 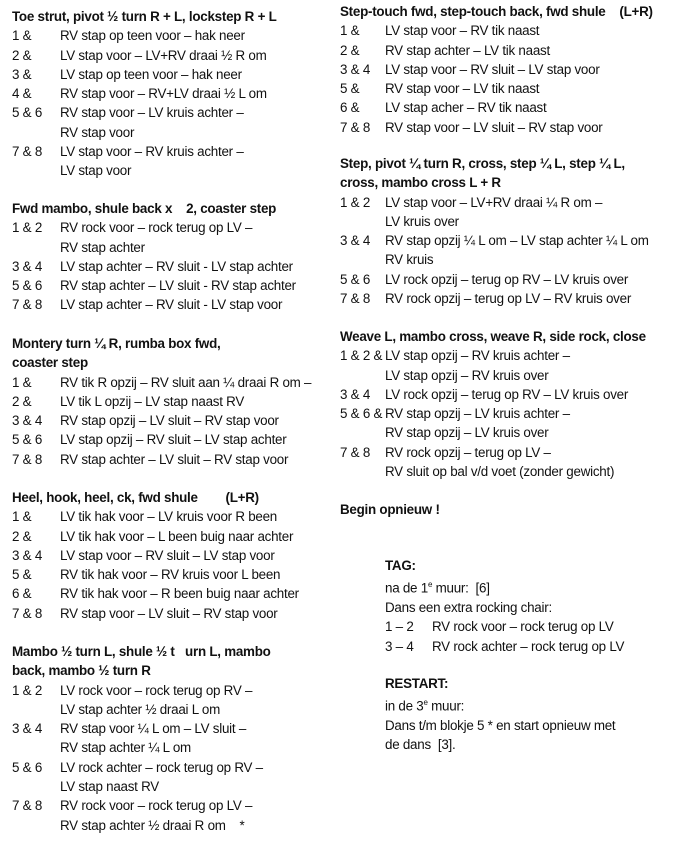 I want to click on step-count: 3 – 4, so click(x=399, y=646).